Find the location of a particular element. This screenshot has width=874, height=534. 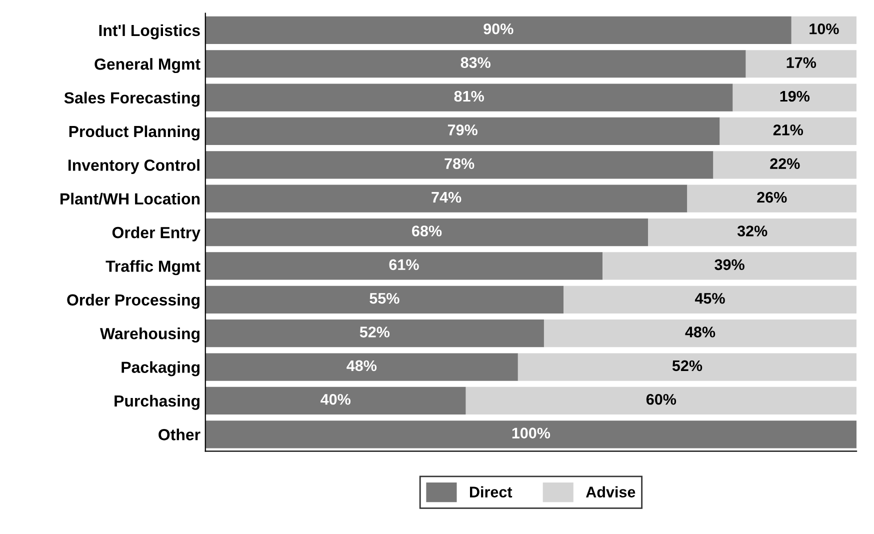

data-label: 32% is located at coordinates (752, 231).